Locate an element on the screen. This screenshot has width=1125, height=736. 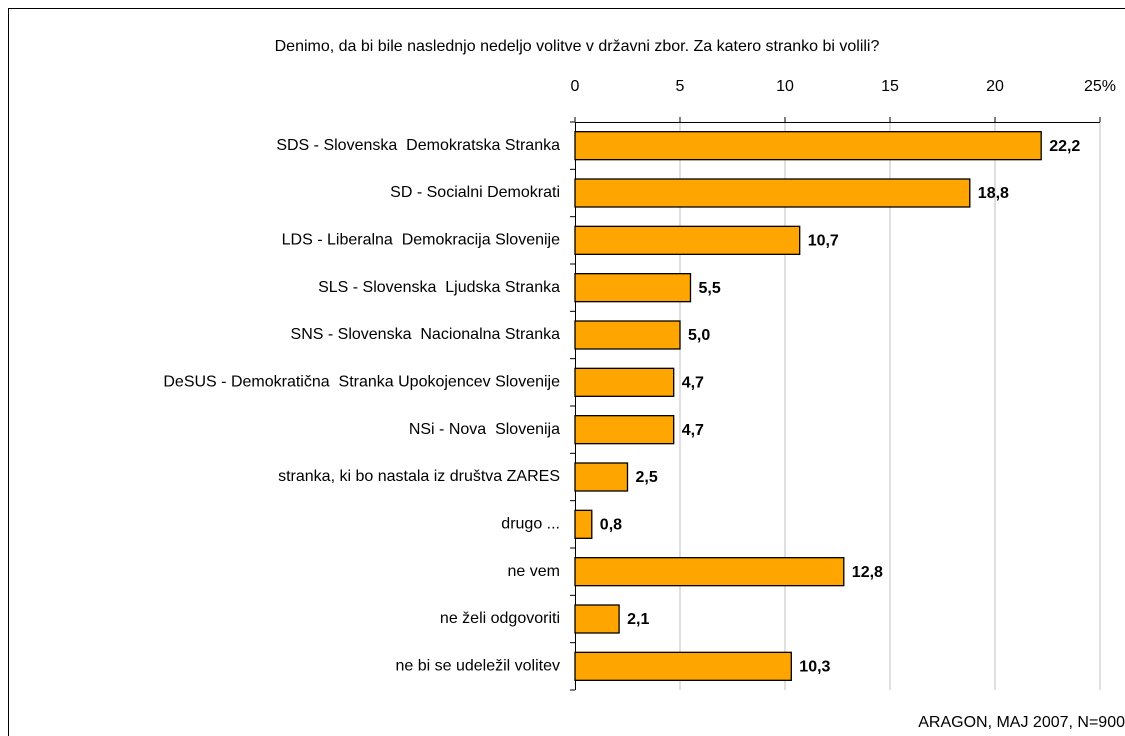
y-tick-label: LDS - Liberalna Demokracija Slovenije is located at coordinates (421, 240).